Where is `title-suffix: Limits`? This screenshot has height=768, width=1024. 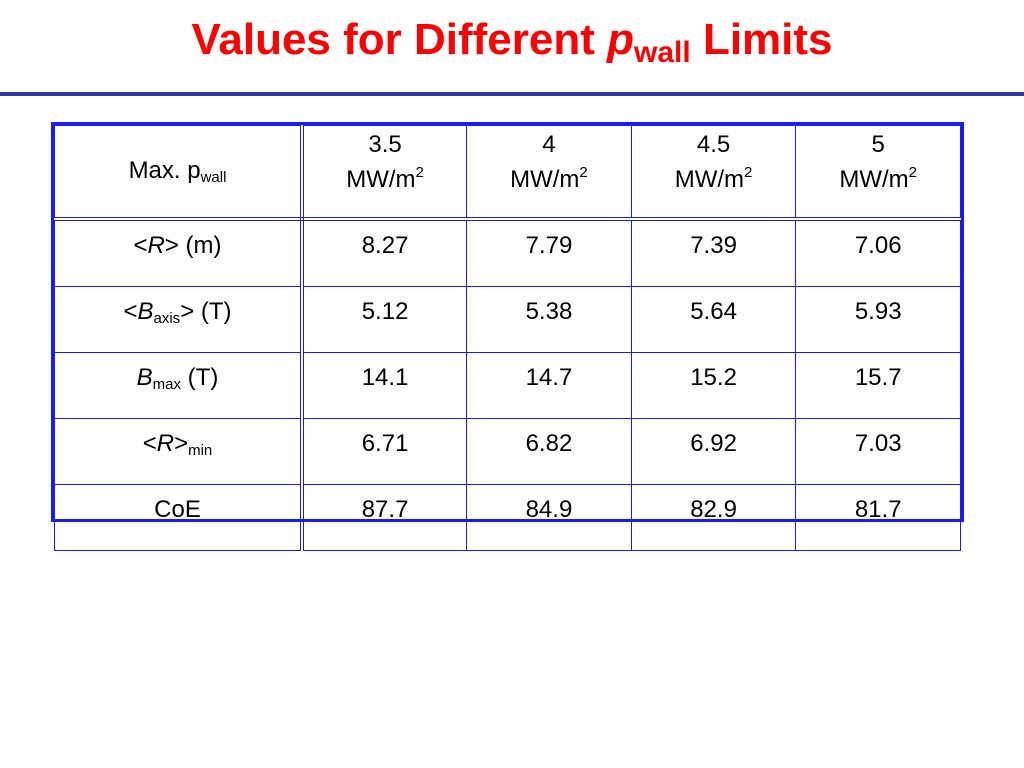 title-suffix: Limits is located at coordinates (761, 39).